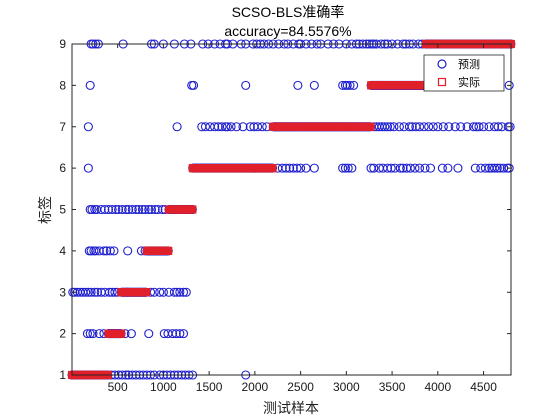 The height and width of the screenshot is (420, 560). What do you see at coordinates (62, 85) in the screenshot?
I see `y-tick-label: 8` at bounding box center [62, 85].